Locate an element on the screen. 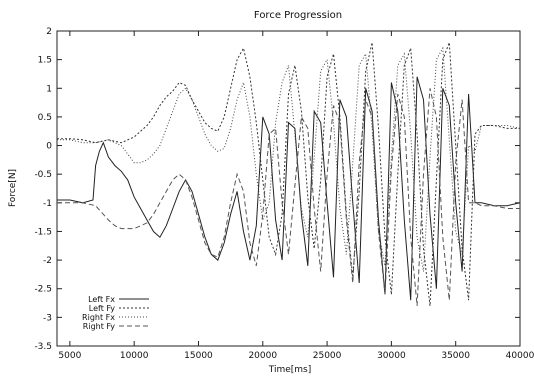 The image size is (534, 379). legend-label: Right Fx is located at coordinates (98, 317).